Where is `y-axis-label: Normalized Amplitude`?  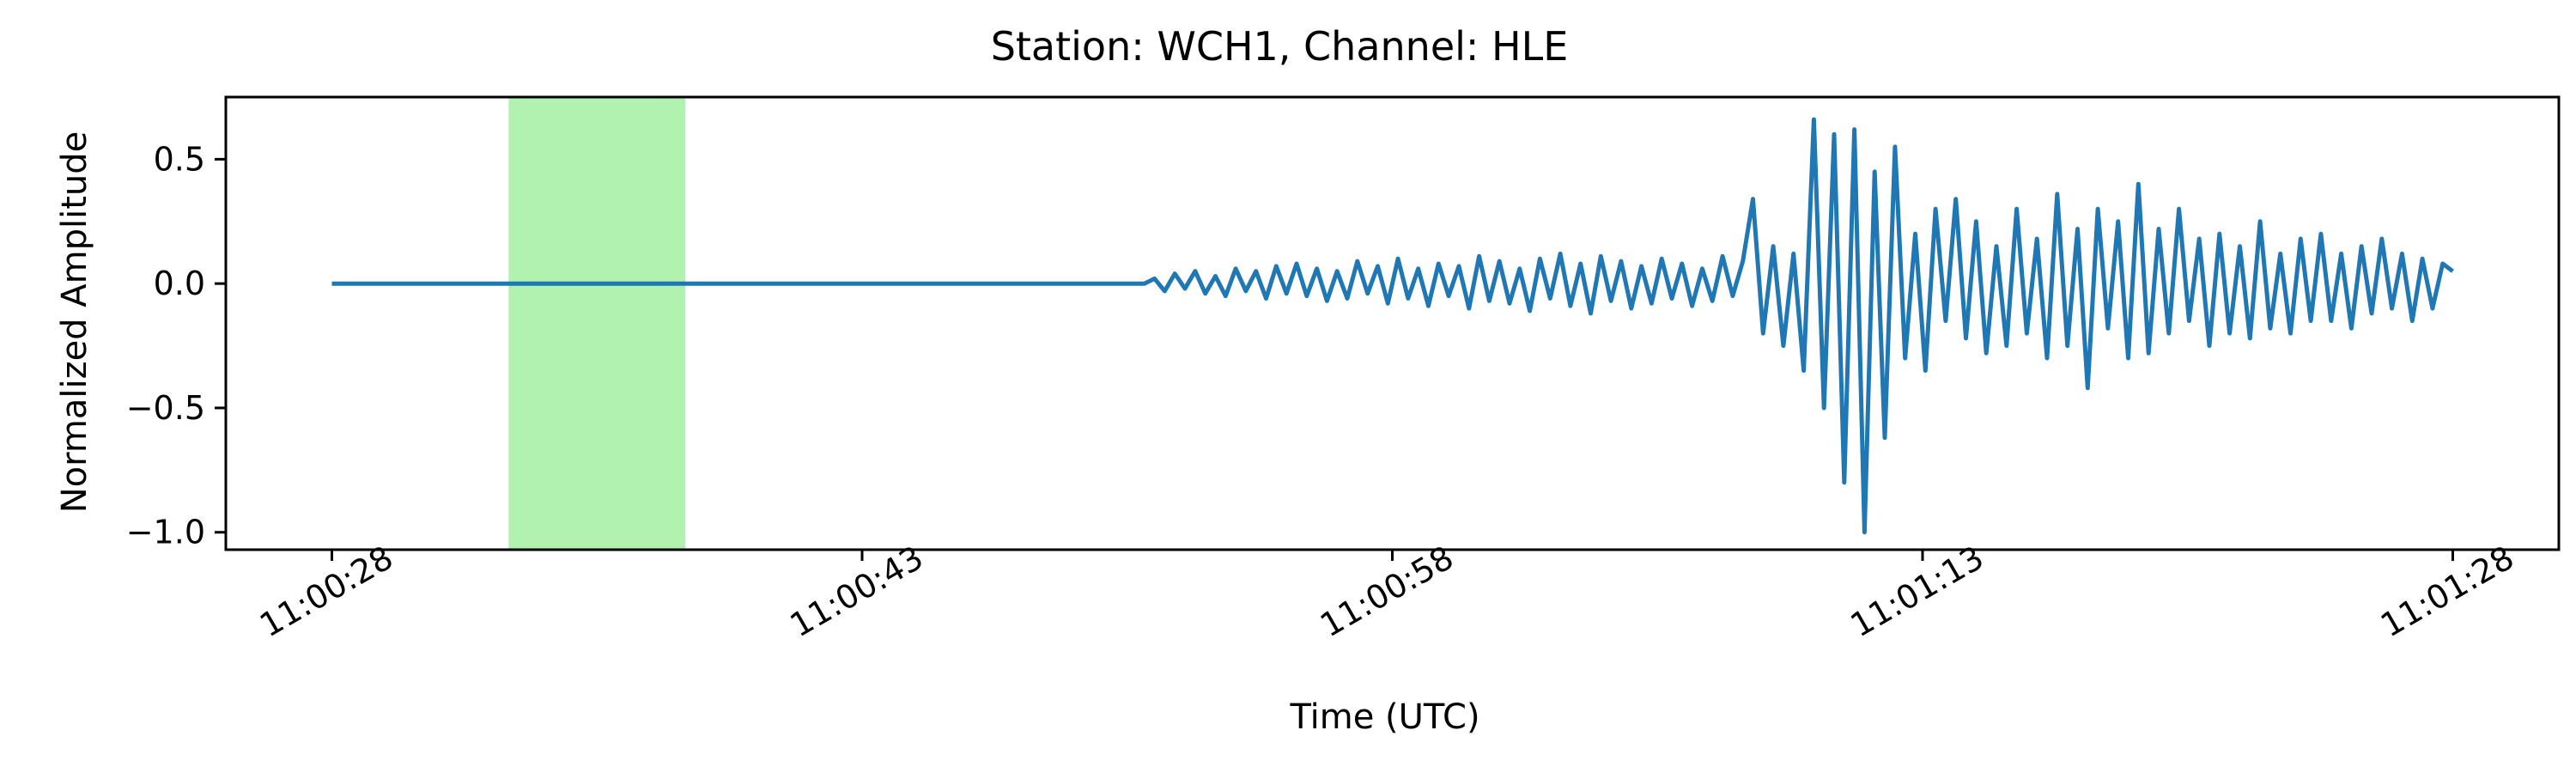 y-axis-label: Normalized Amplitude is located at coordinates (74, 322).